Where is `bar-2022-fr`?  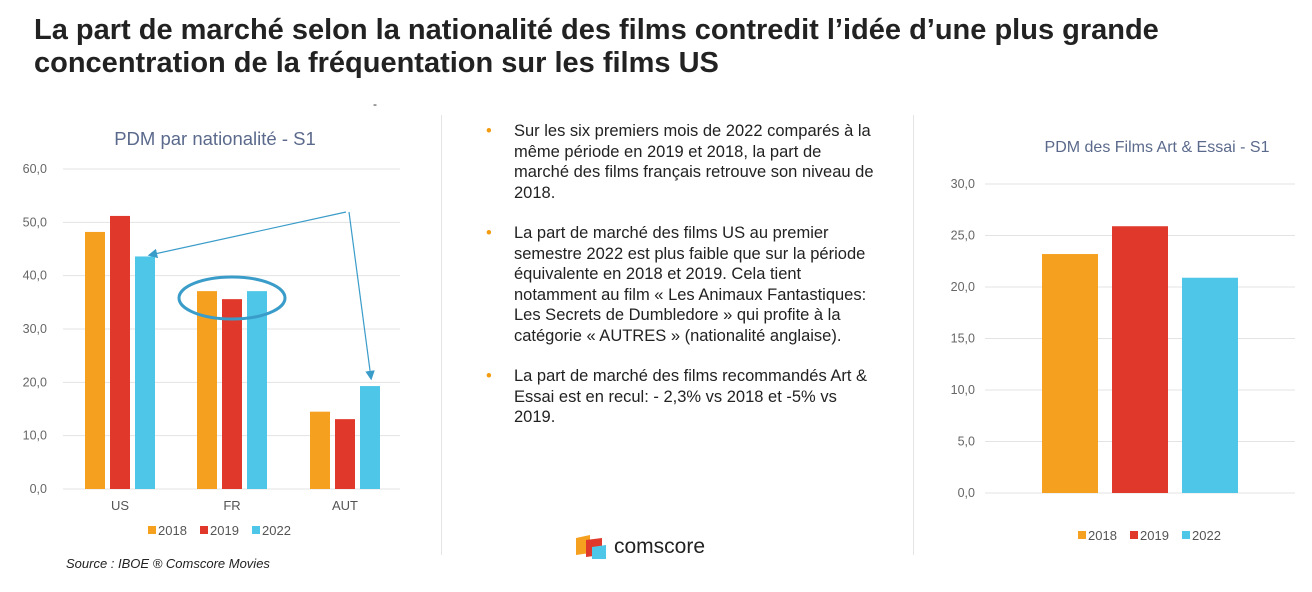 bar-2022-fr is located at coordinates (257, 390).